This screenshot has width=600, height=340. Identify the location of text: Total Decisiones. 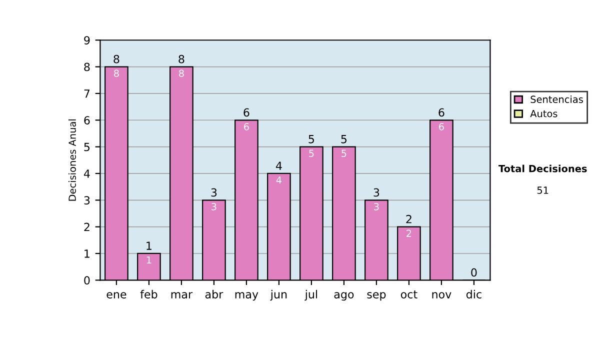
(542, 168).